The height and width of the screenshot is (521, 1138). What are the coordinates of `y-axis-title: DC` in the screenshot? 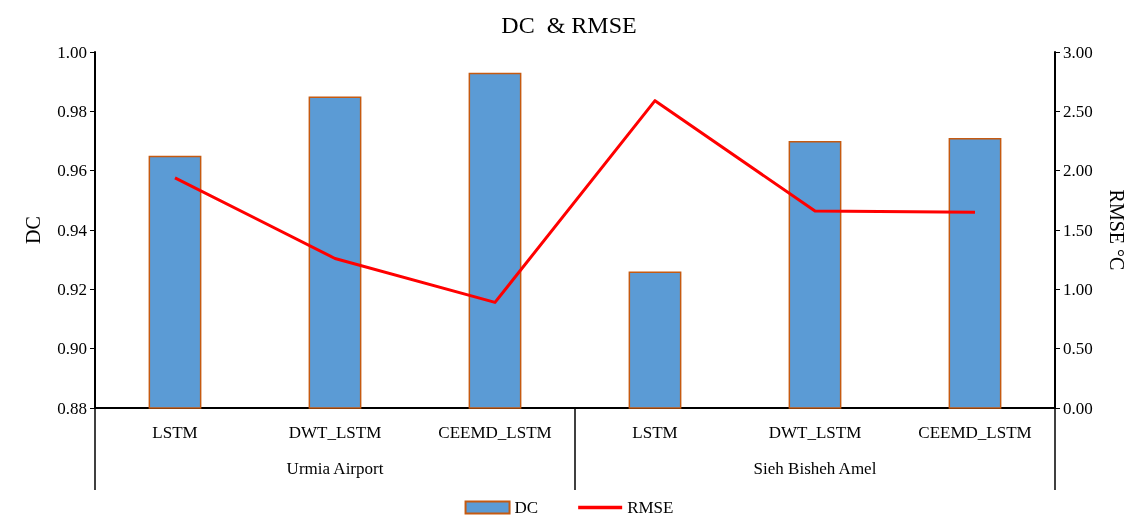 It's located at (33, 230).